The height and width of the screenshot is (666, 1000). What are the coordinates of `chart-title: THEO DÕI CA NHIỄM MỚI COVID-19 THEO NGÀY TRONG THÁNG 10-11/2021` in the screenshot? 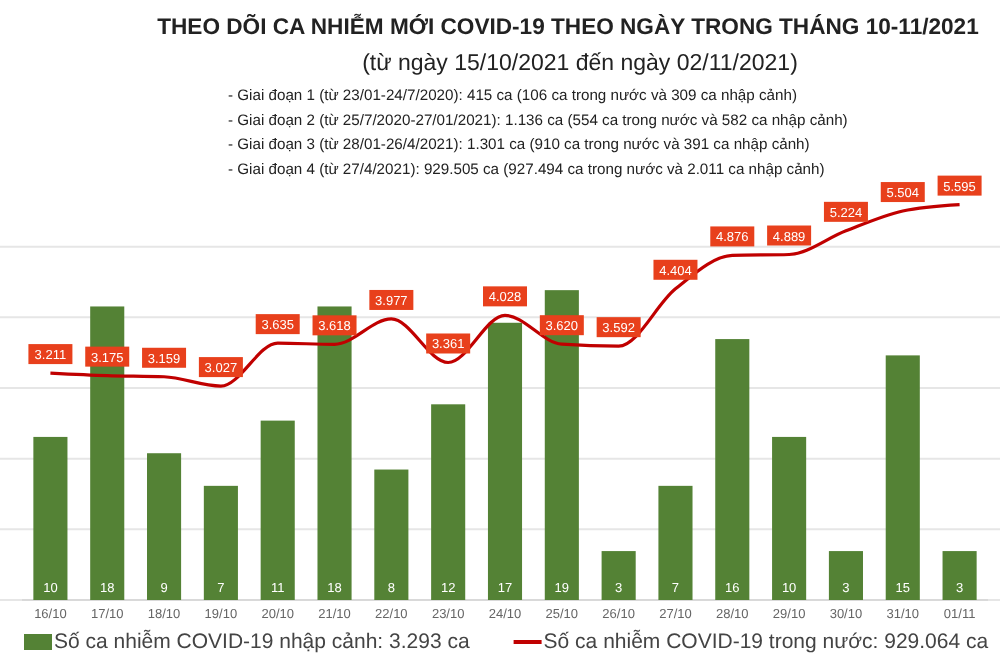 It's located at (568, 26).